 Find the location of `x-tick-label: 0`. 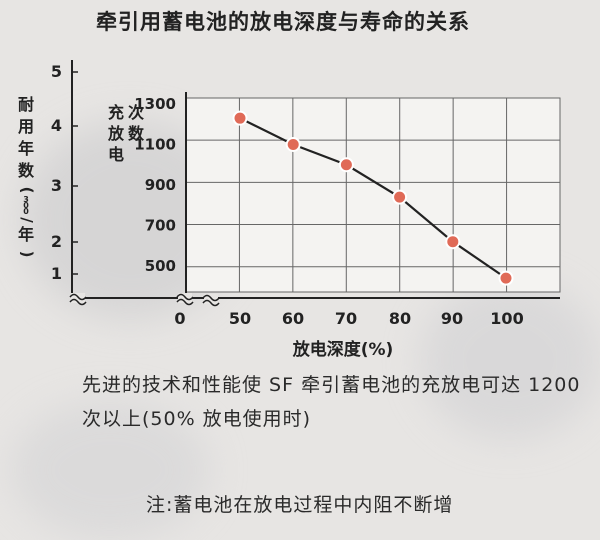

x-tick-label: 0 is located at coordinates (179, 318).